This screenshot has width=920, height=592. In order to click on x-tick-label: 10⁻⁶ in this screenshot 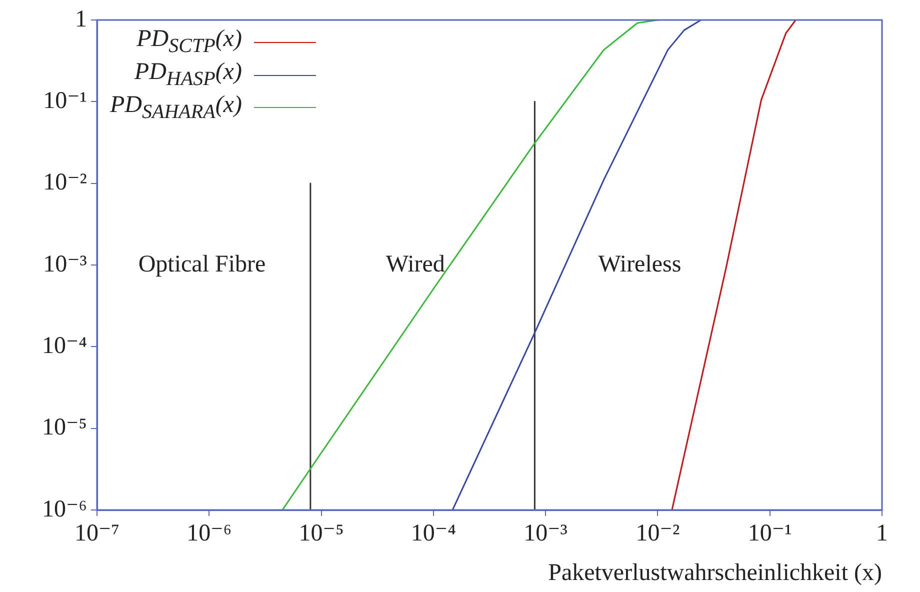, I will do `click(209, 533)`.